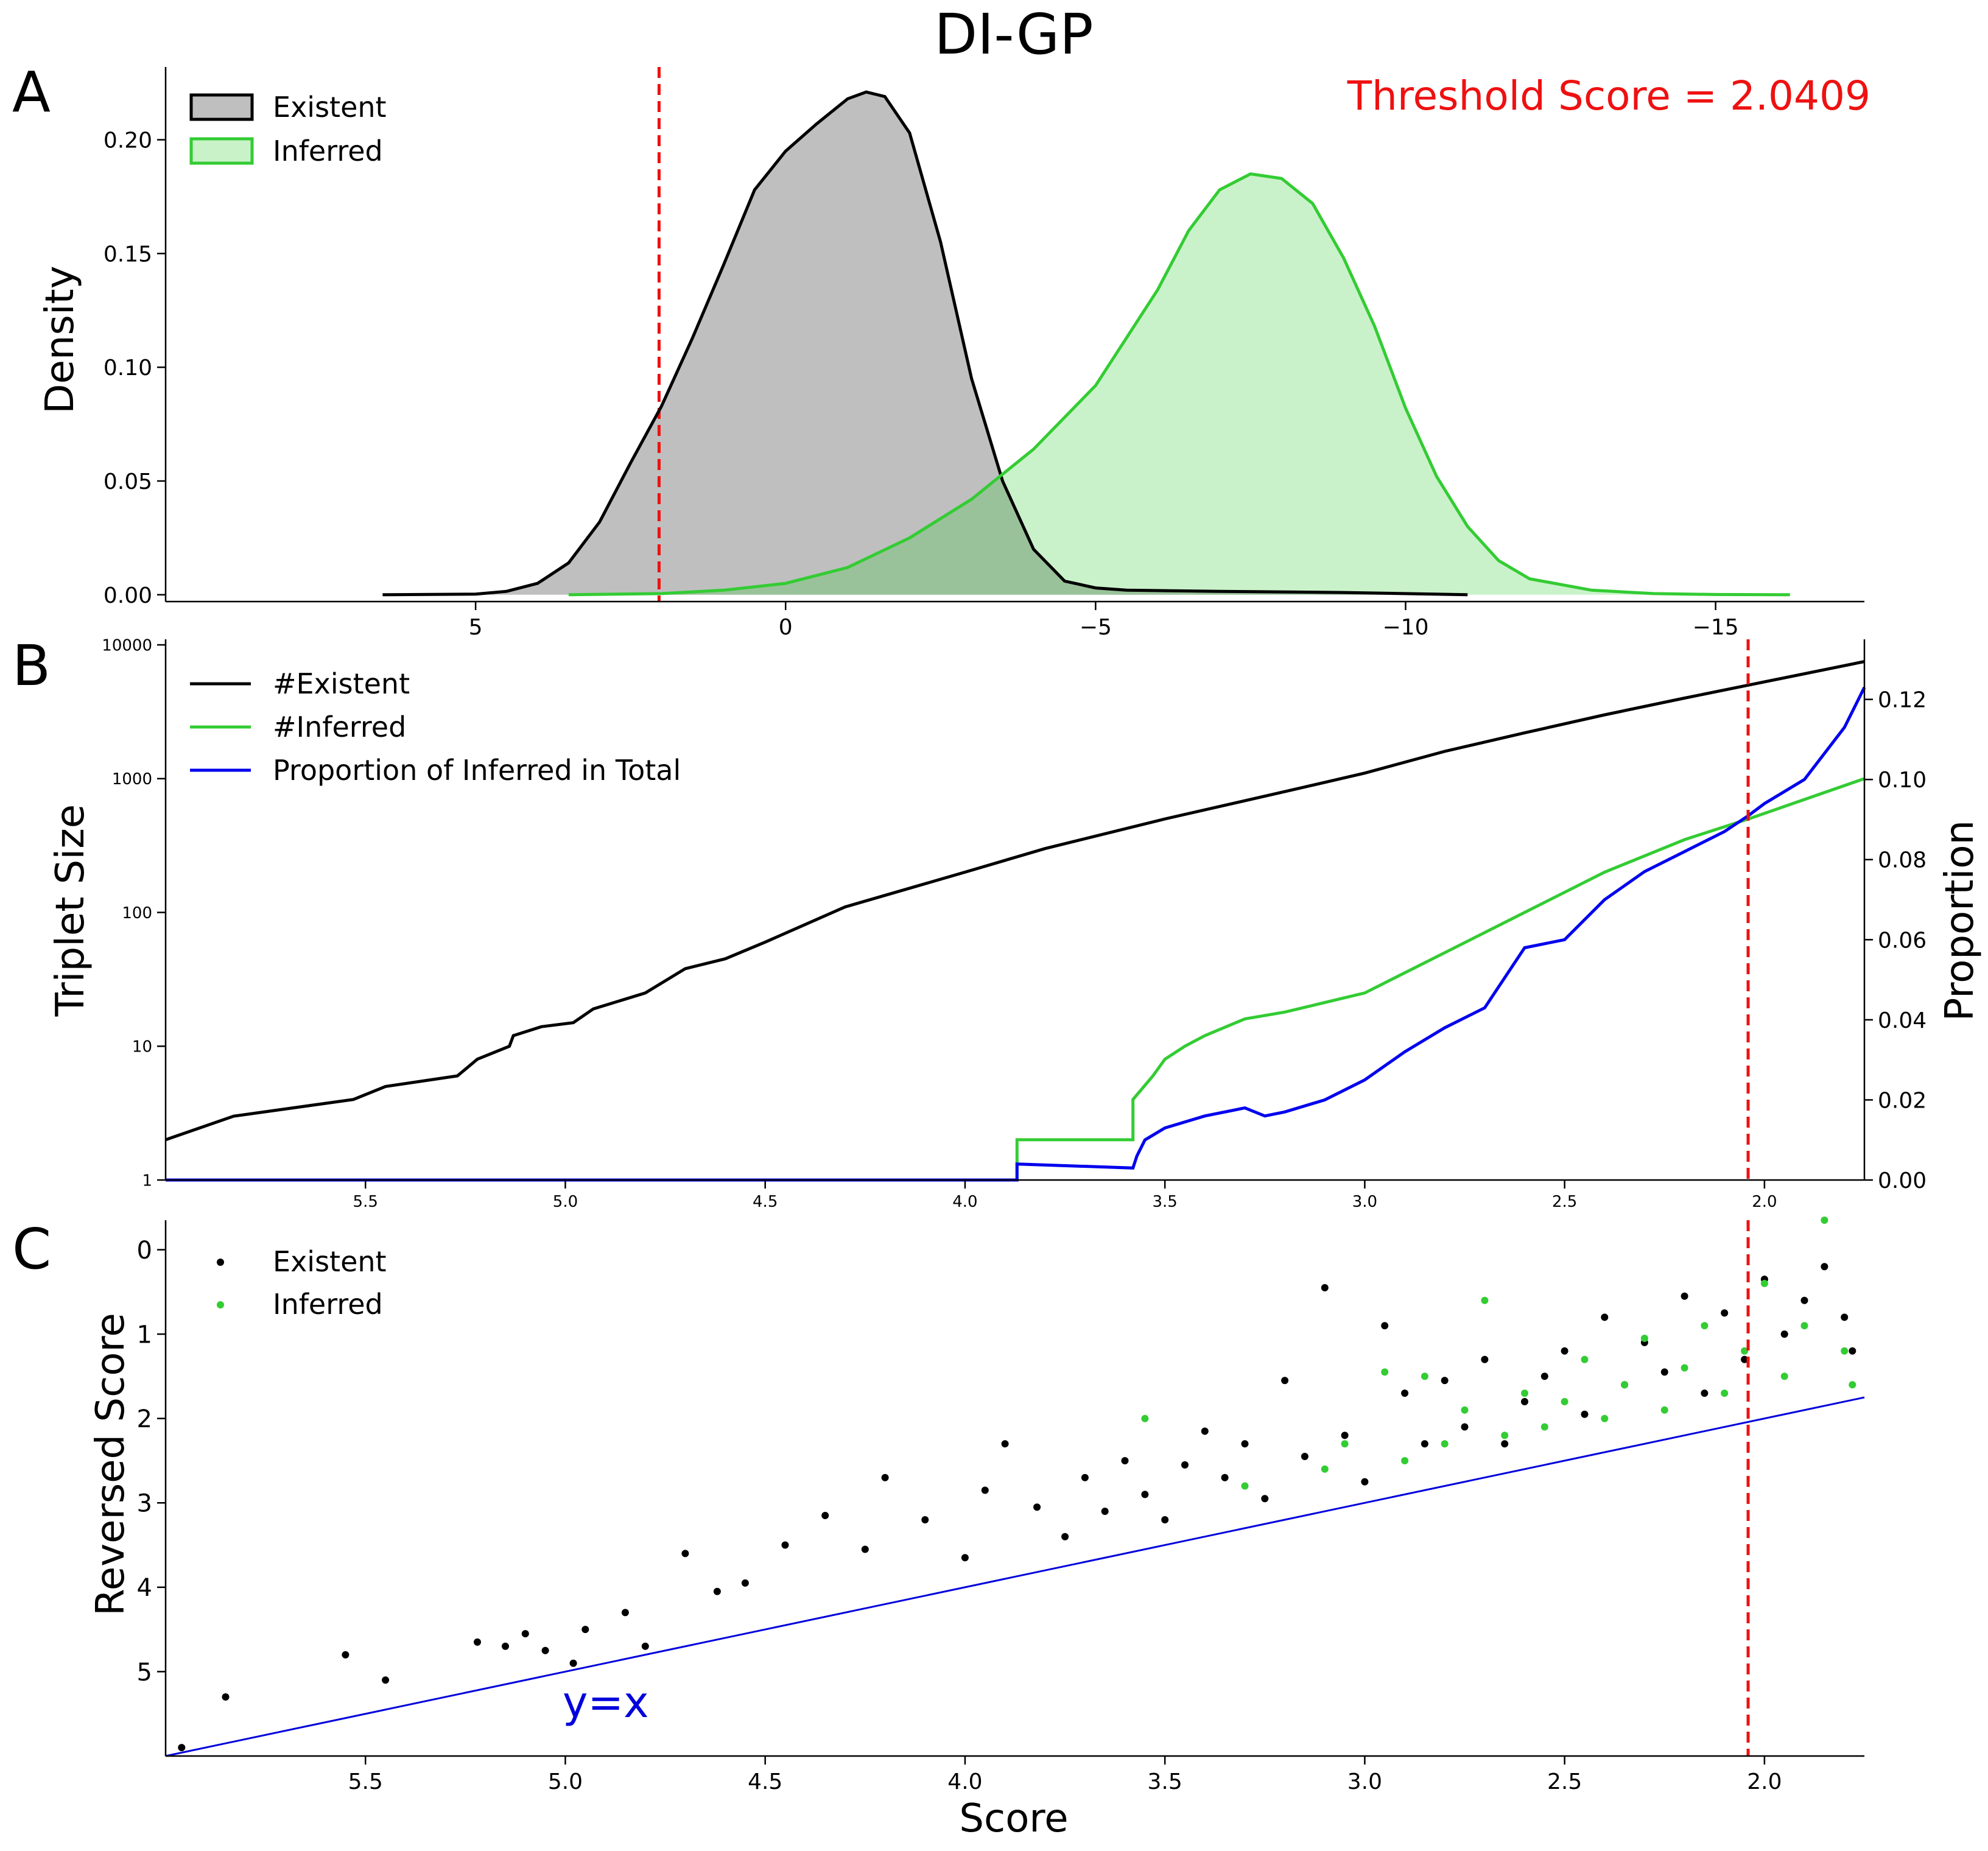  I want to click on x-tick-label: 0, so click(786, 627).